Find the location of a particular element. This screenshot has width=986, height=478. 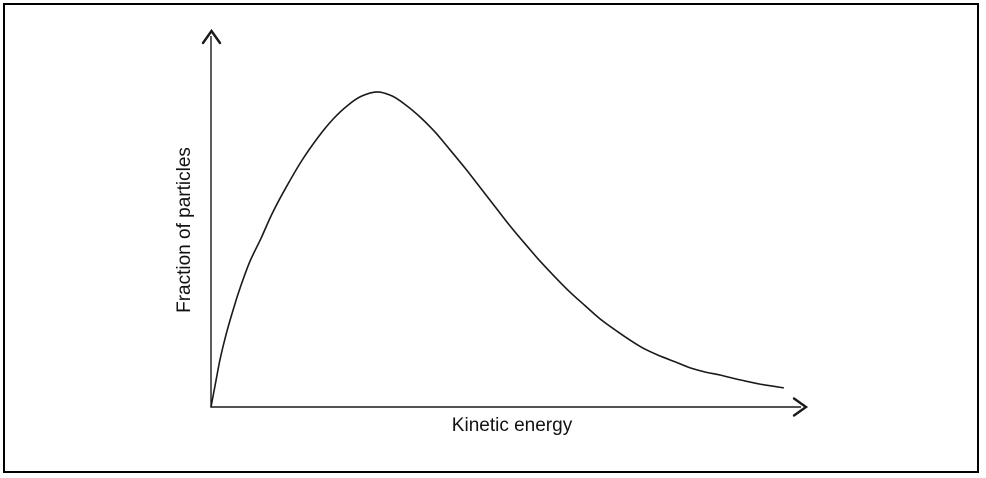

x-axis-label: Kinetic energy is located at coordinates (512, 425).